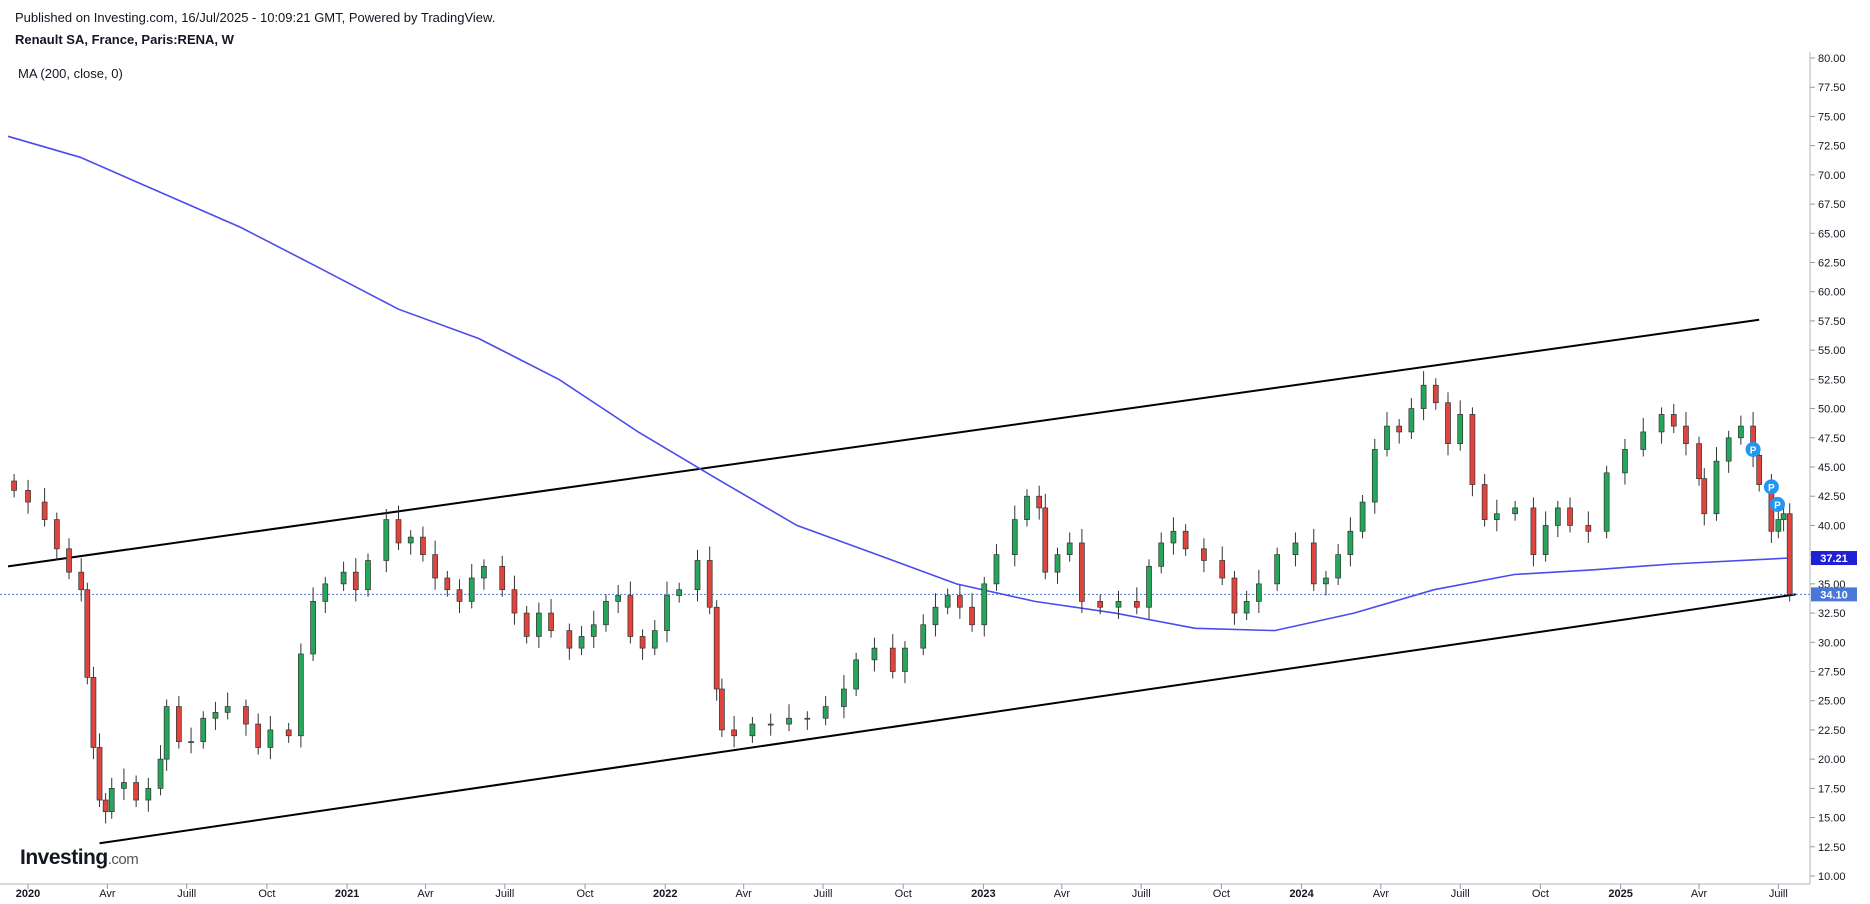 Image resolution: width=1870 pixels, height=904 pixels. I want to click on y-tick-label: 10.00, so click(1832, 877).